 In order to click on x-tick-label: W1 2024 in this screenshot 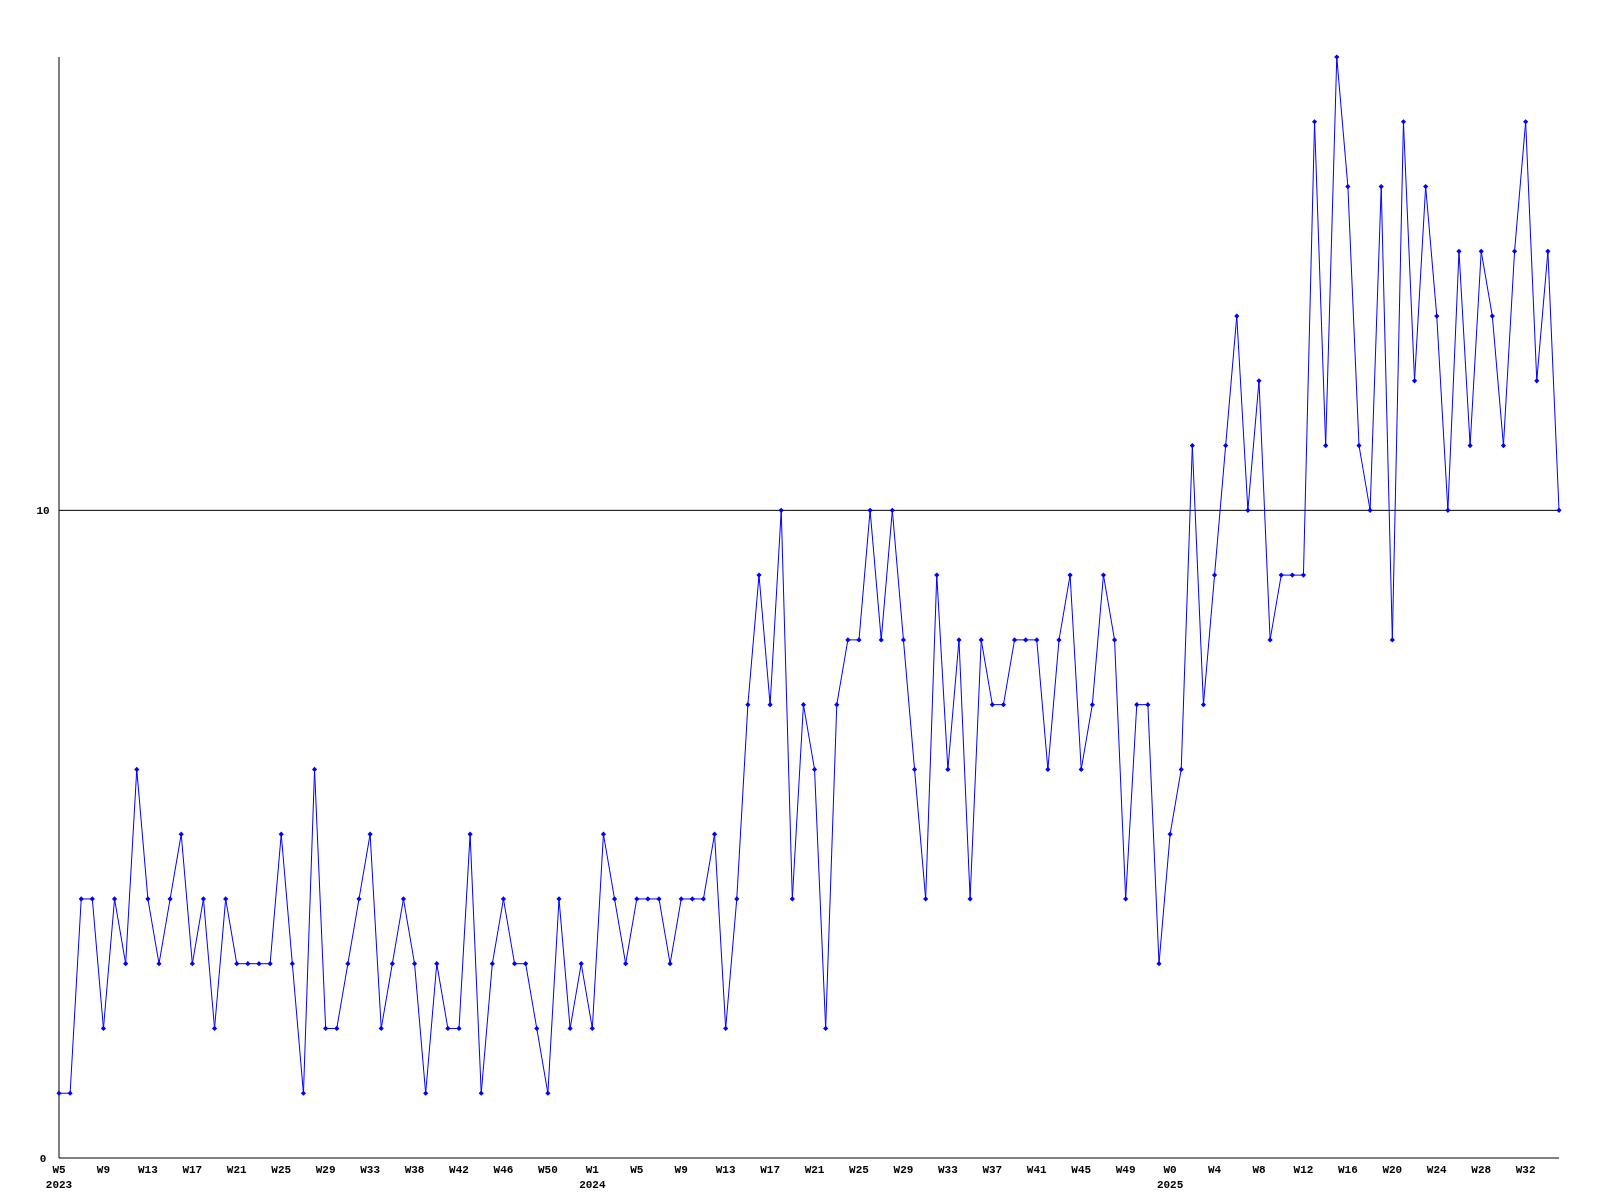, I will do `click(592, 1177)`.